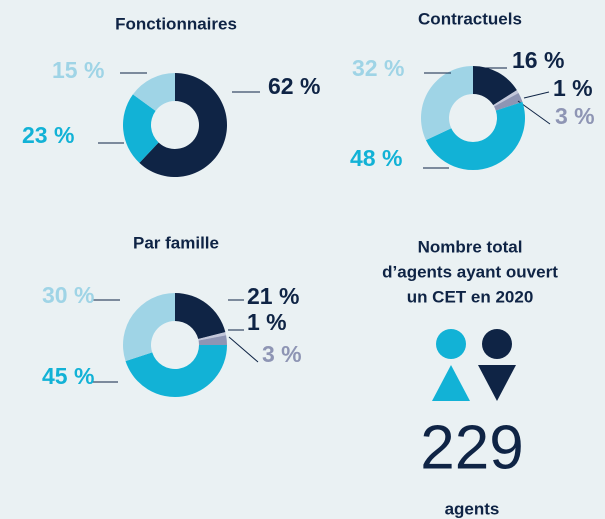 This screenshot has height=519, width=605. I want to click on value-label: 16 %, so click(538, 60).